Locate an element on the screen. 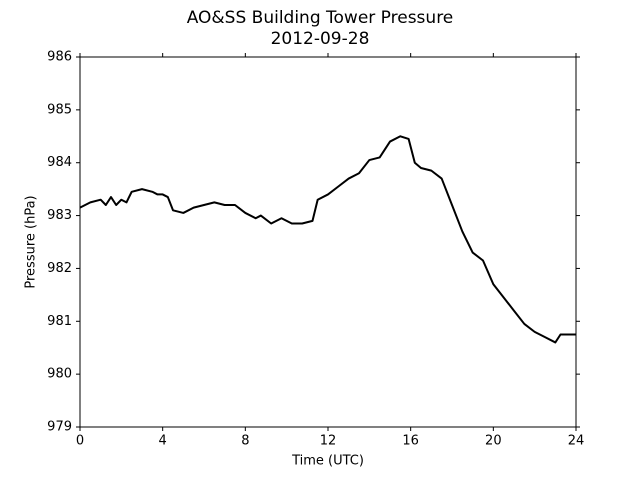  y-tick-label: 986 is located at coordinates (59, 57).